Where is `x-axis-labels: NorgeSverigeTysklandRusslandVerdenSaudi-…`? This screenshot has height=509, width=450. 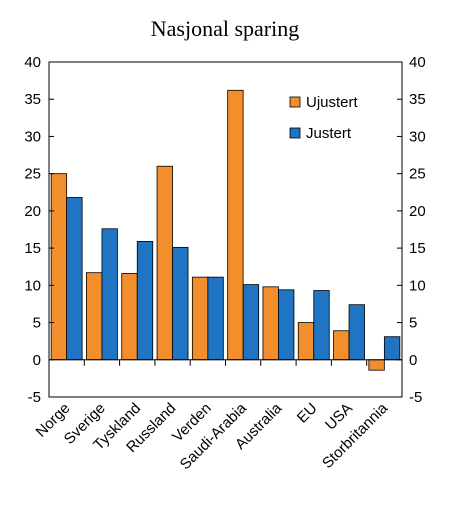
x-axis-labels: NorgeSverigeTysklandRusslandVerdenSaudi-… is located at coordinates (212, 436).